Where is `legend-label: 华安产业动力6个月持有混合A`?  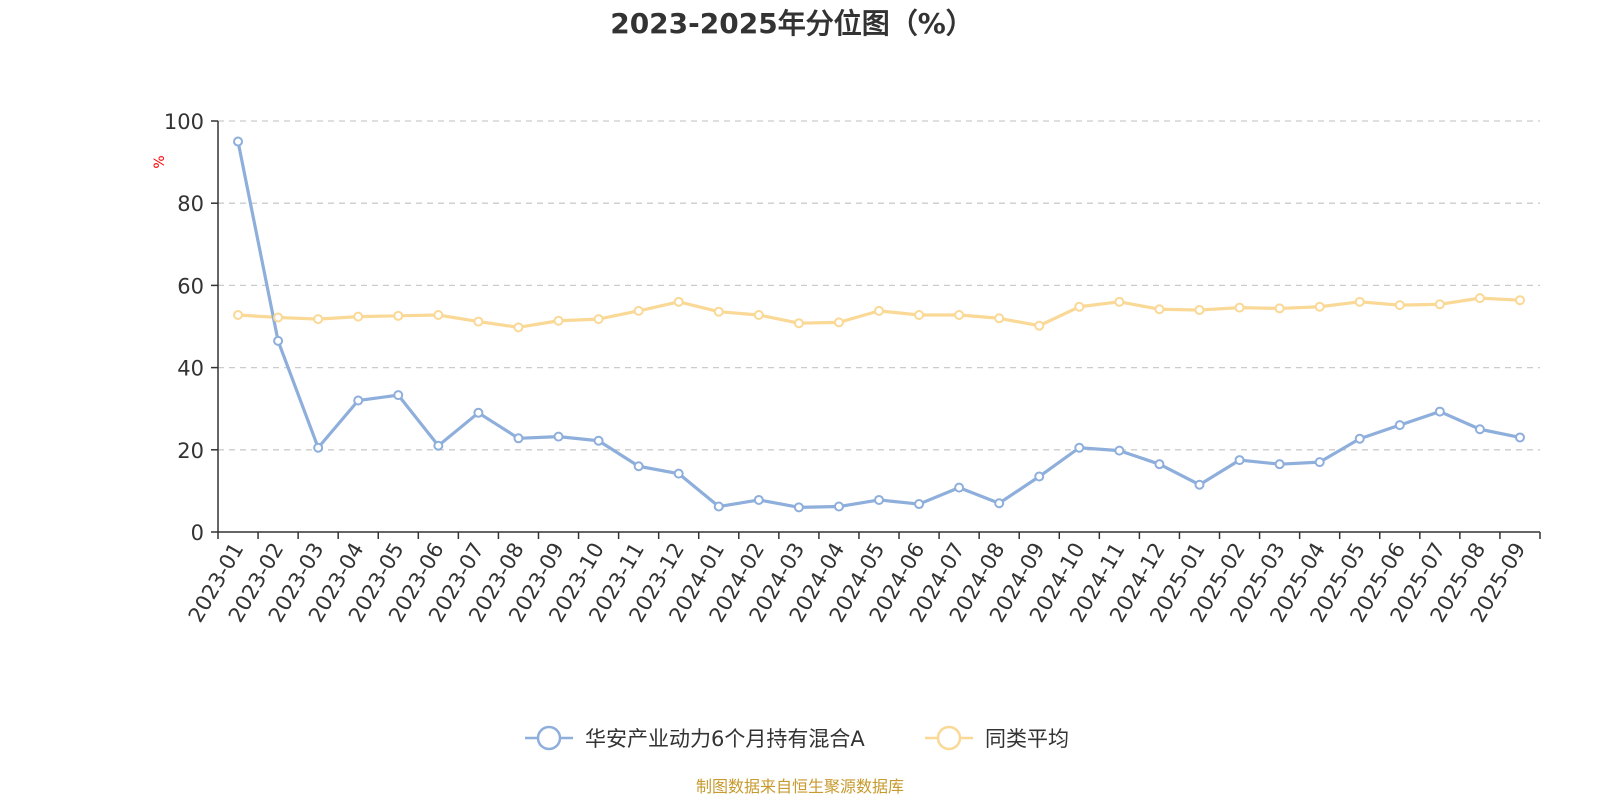
legend-label: 华安产业动力6个月持有混合A is located at coordinates (725, 739).